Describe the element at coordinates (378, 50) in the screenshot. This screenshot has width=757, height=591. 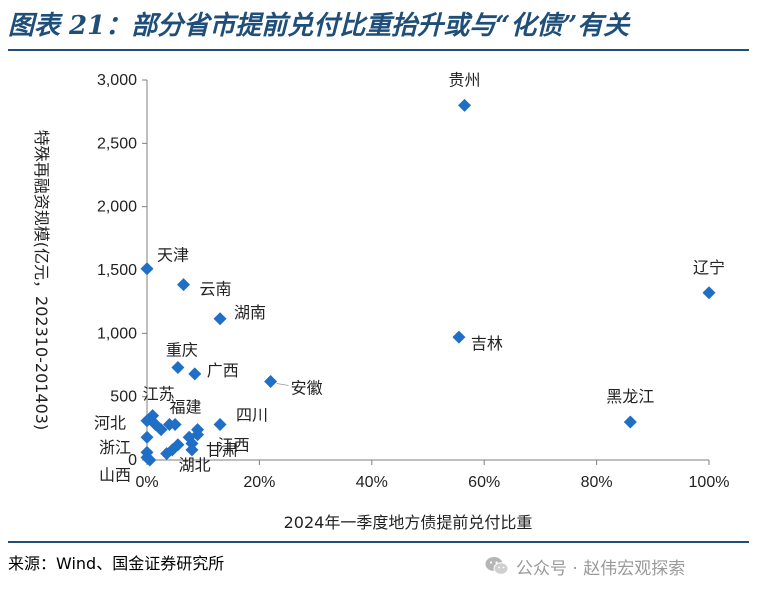
I see `title-rule` at that location.